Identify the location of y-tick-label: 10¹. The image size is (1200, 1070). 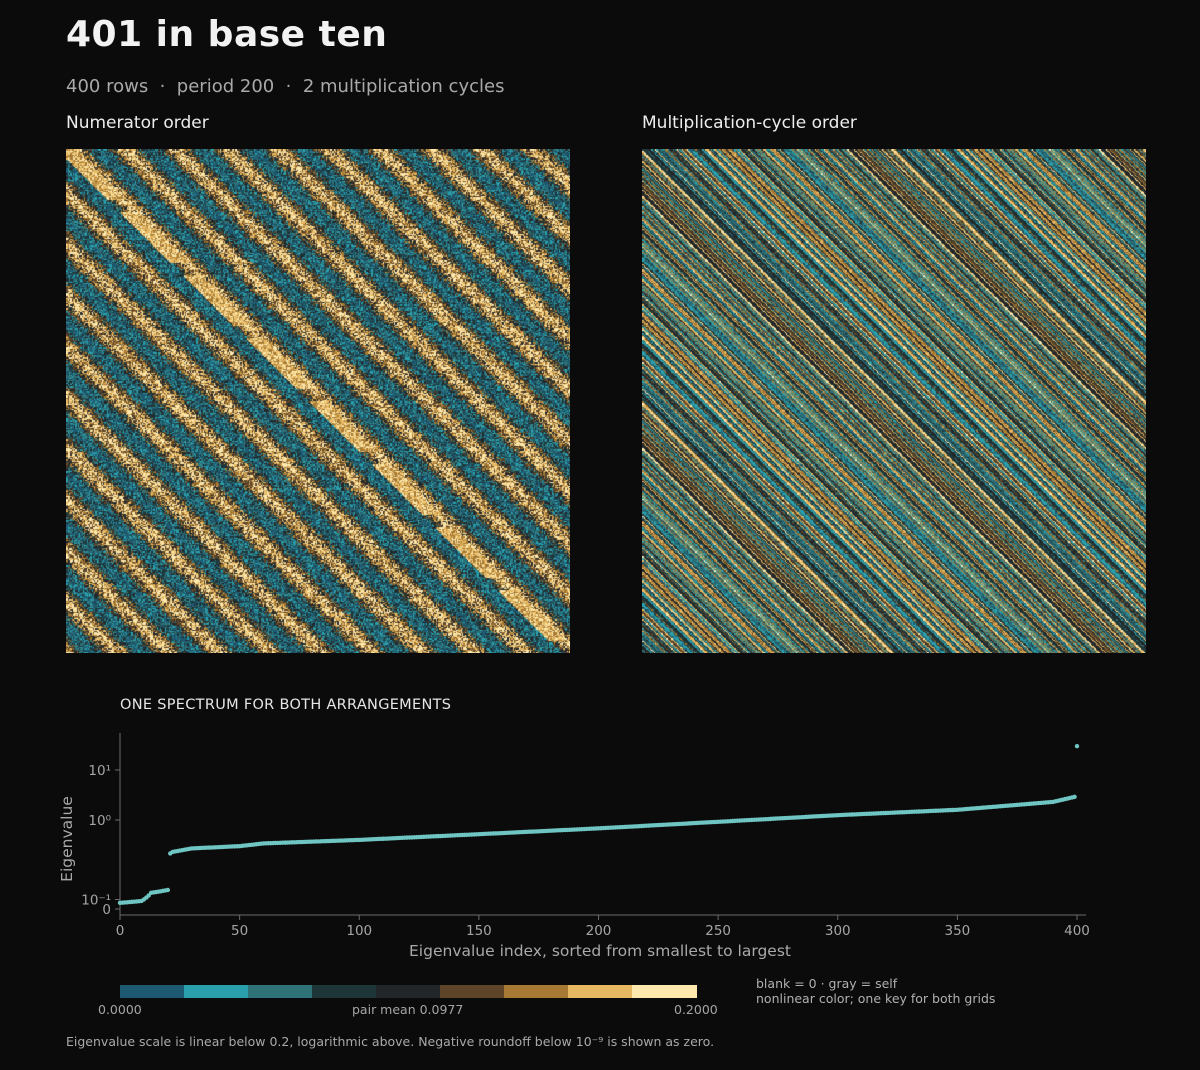
(99, 771).